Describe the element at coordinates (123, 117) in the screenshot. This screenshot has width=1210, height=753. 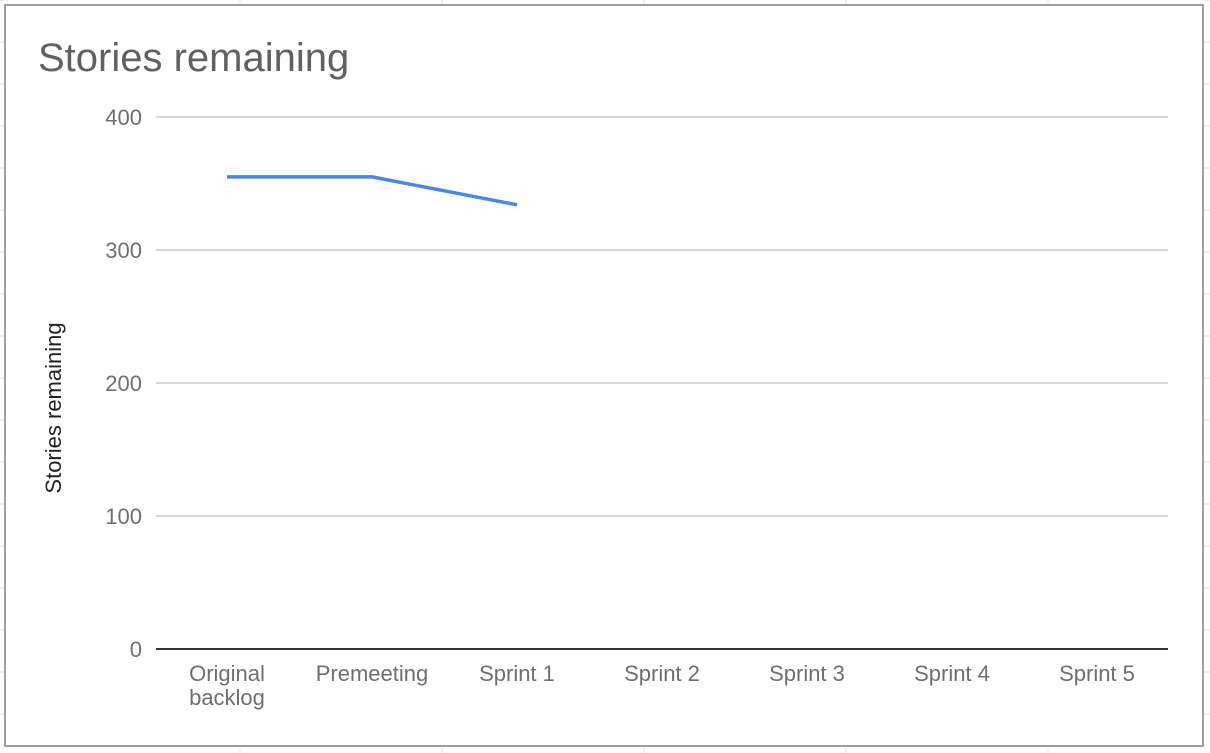
I see `y-tick-label: 400` at that location.